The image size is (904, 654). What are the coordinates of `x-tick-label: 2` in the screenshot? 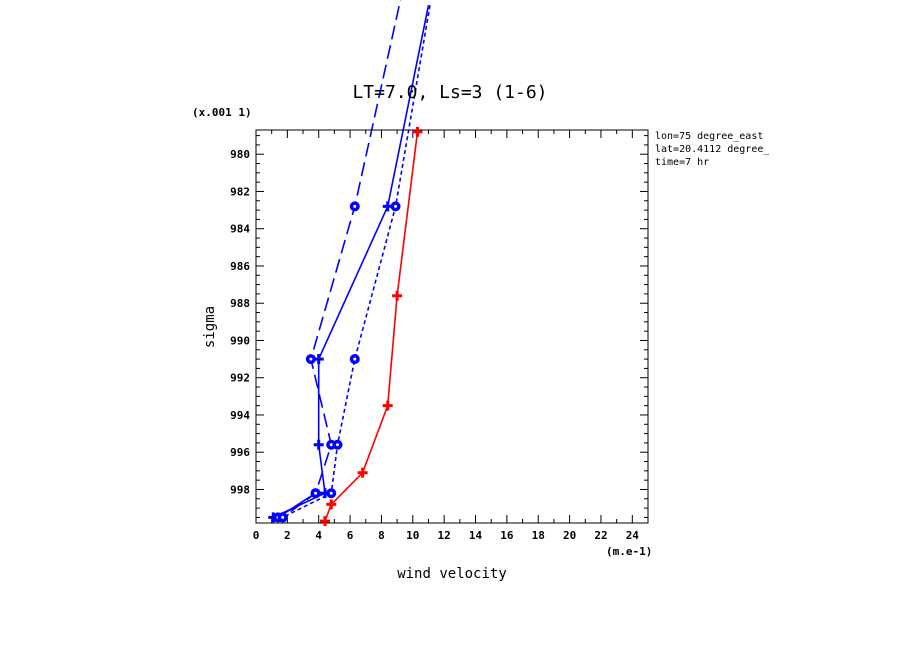 It's located at (287, 535).